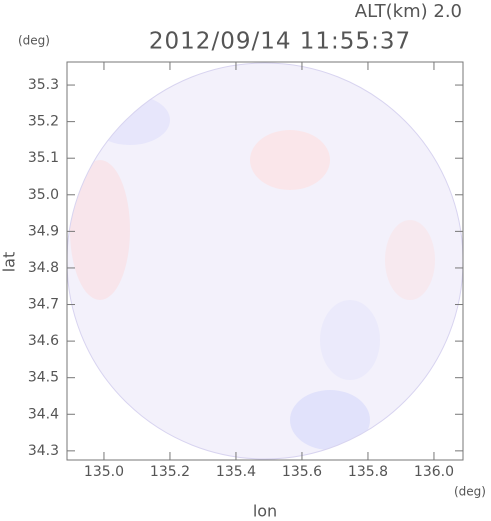 The height and width of the screenshot is (521, 491). I want to click on y-tick-label: 34.4, so click(43, 414).